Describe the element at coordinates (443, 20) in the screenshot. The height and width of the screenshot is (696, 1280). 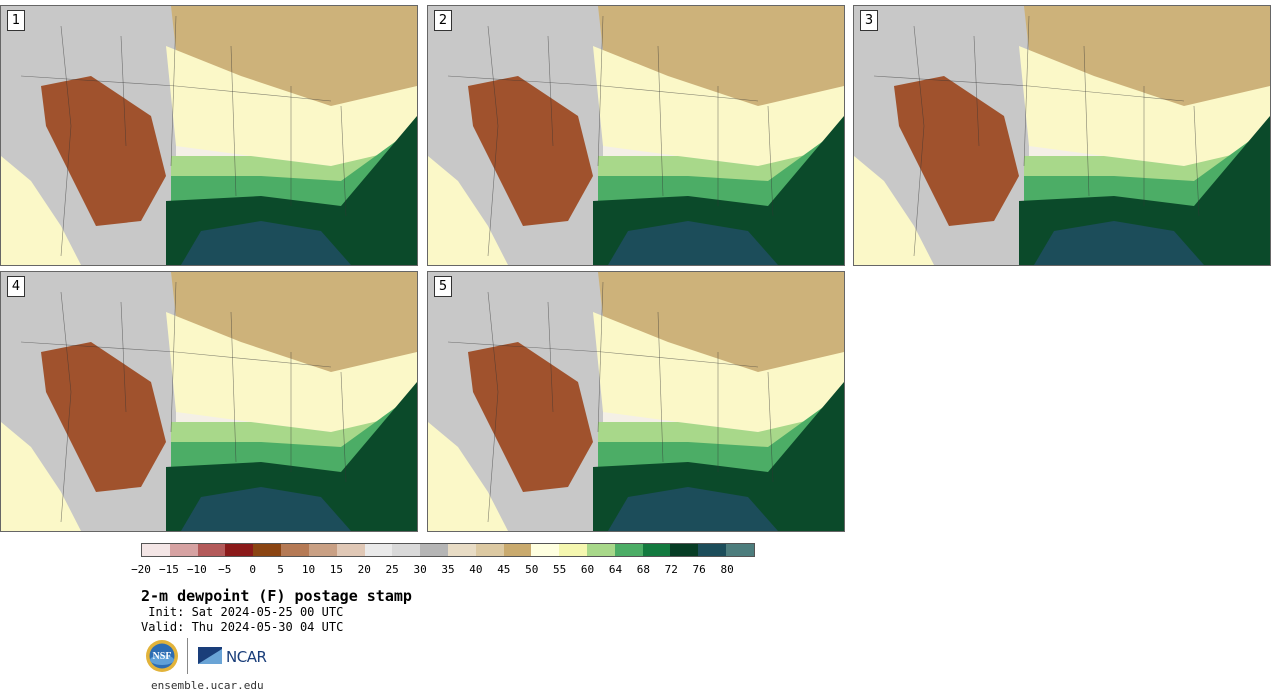
I see `panel-number: 2` at that location.